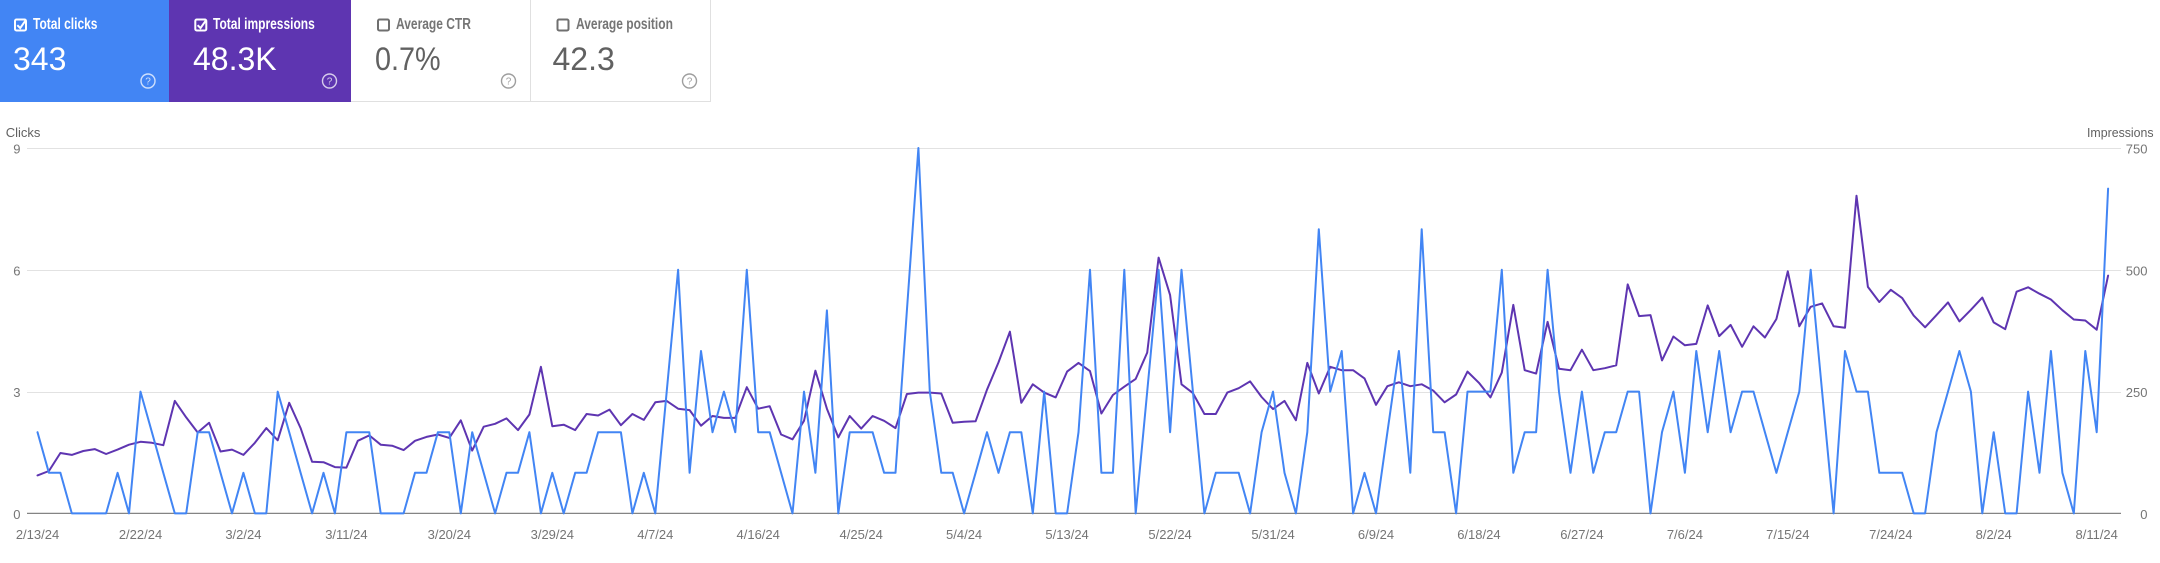 The image size is (2160, 563). What do you see at coordinates (2137, 149) in the screenshot?
I see `svg-text: 750` at bounding box center [2137, 149].